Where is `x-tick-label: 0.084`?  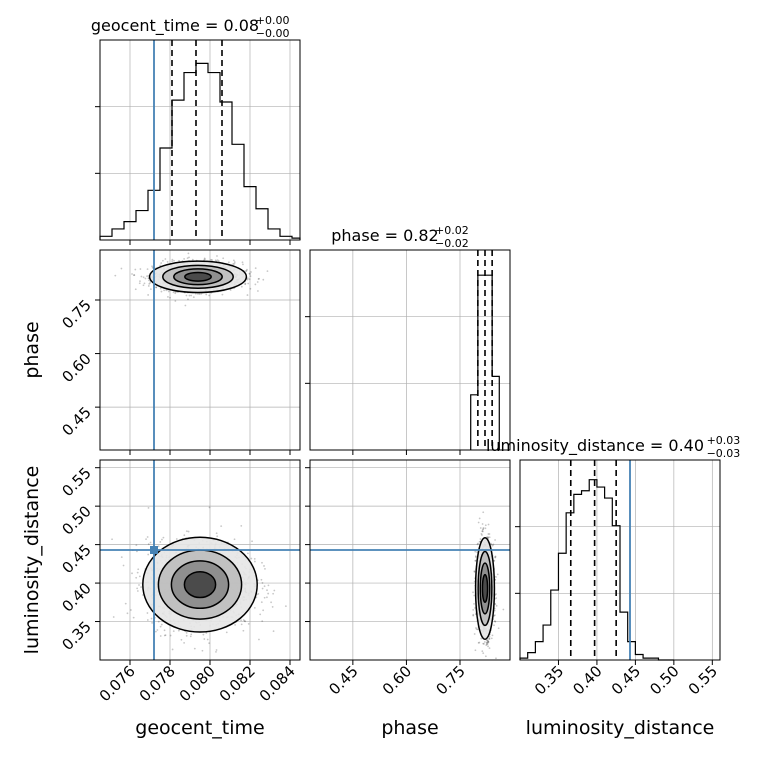 x-tick-label: 0.084 is located at coordinates (277, 683).